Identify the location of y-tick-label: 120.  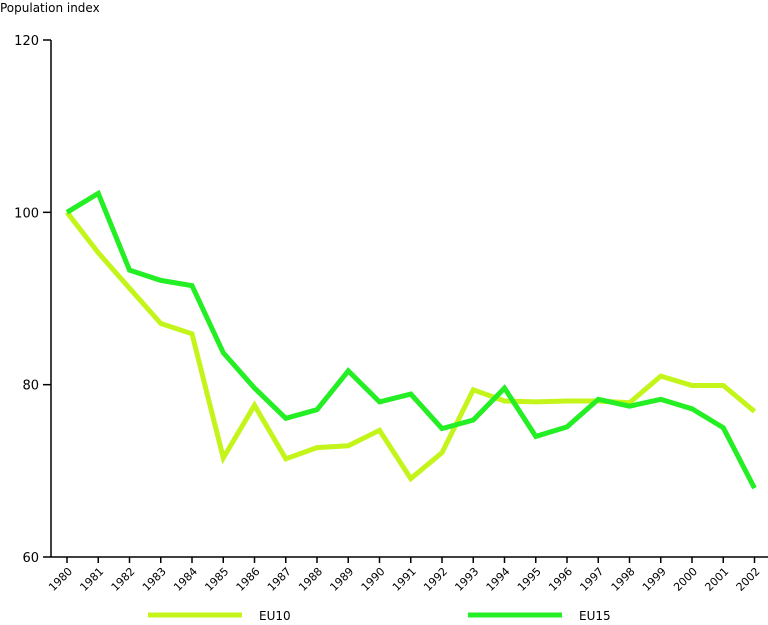
(26, 41).